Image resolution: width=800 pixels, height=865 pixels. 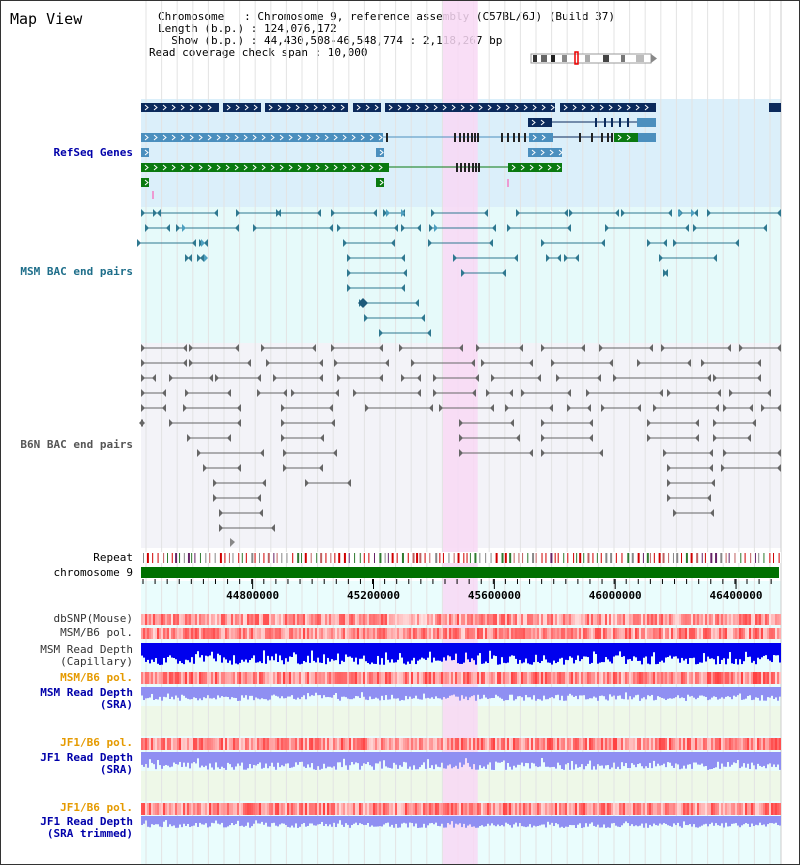 What do you see at coordinates (76, 444) in the screenshot?
I see `b6n-bac-label: B6N BAC end pairs` at bounding box center [76, 444].